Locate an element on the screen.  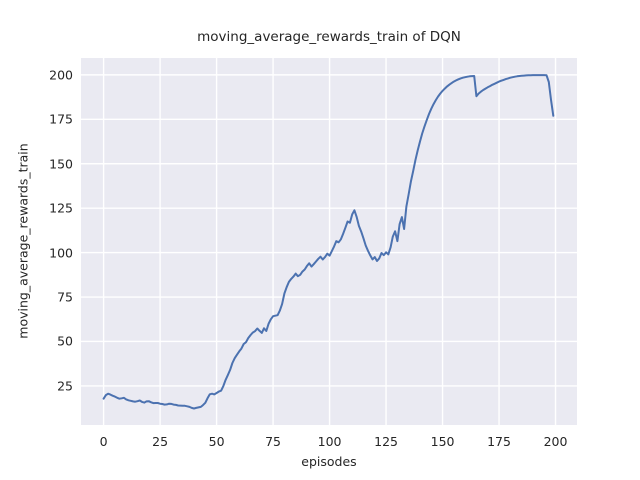
y-tick-label: 125 is located at coordinates (61, 208).